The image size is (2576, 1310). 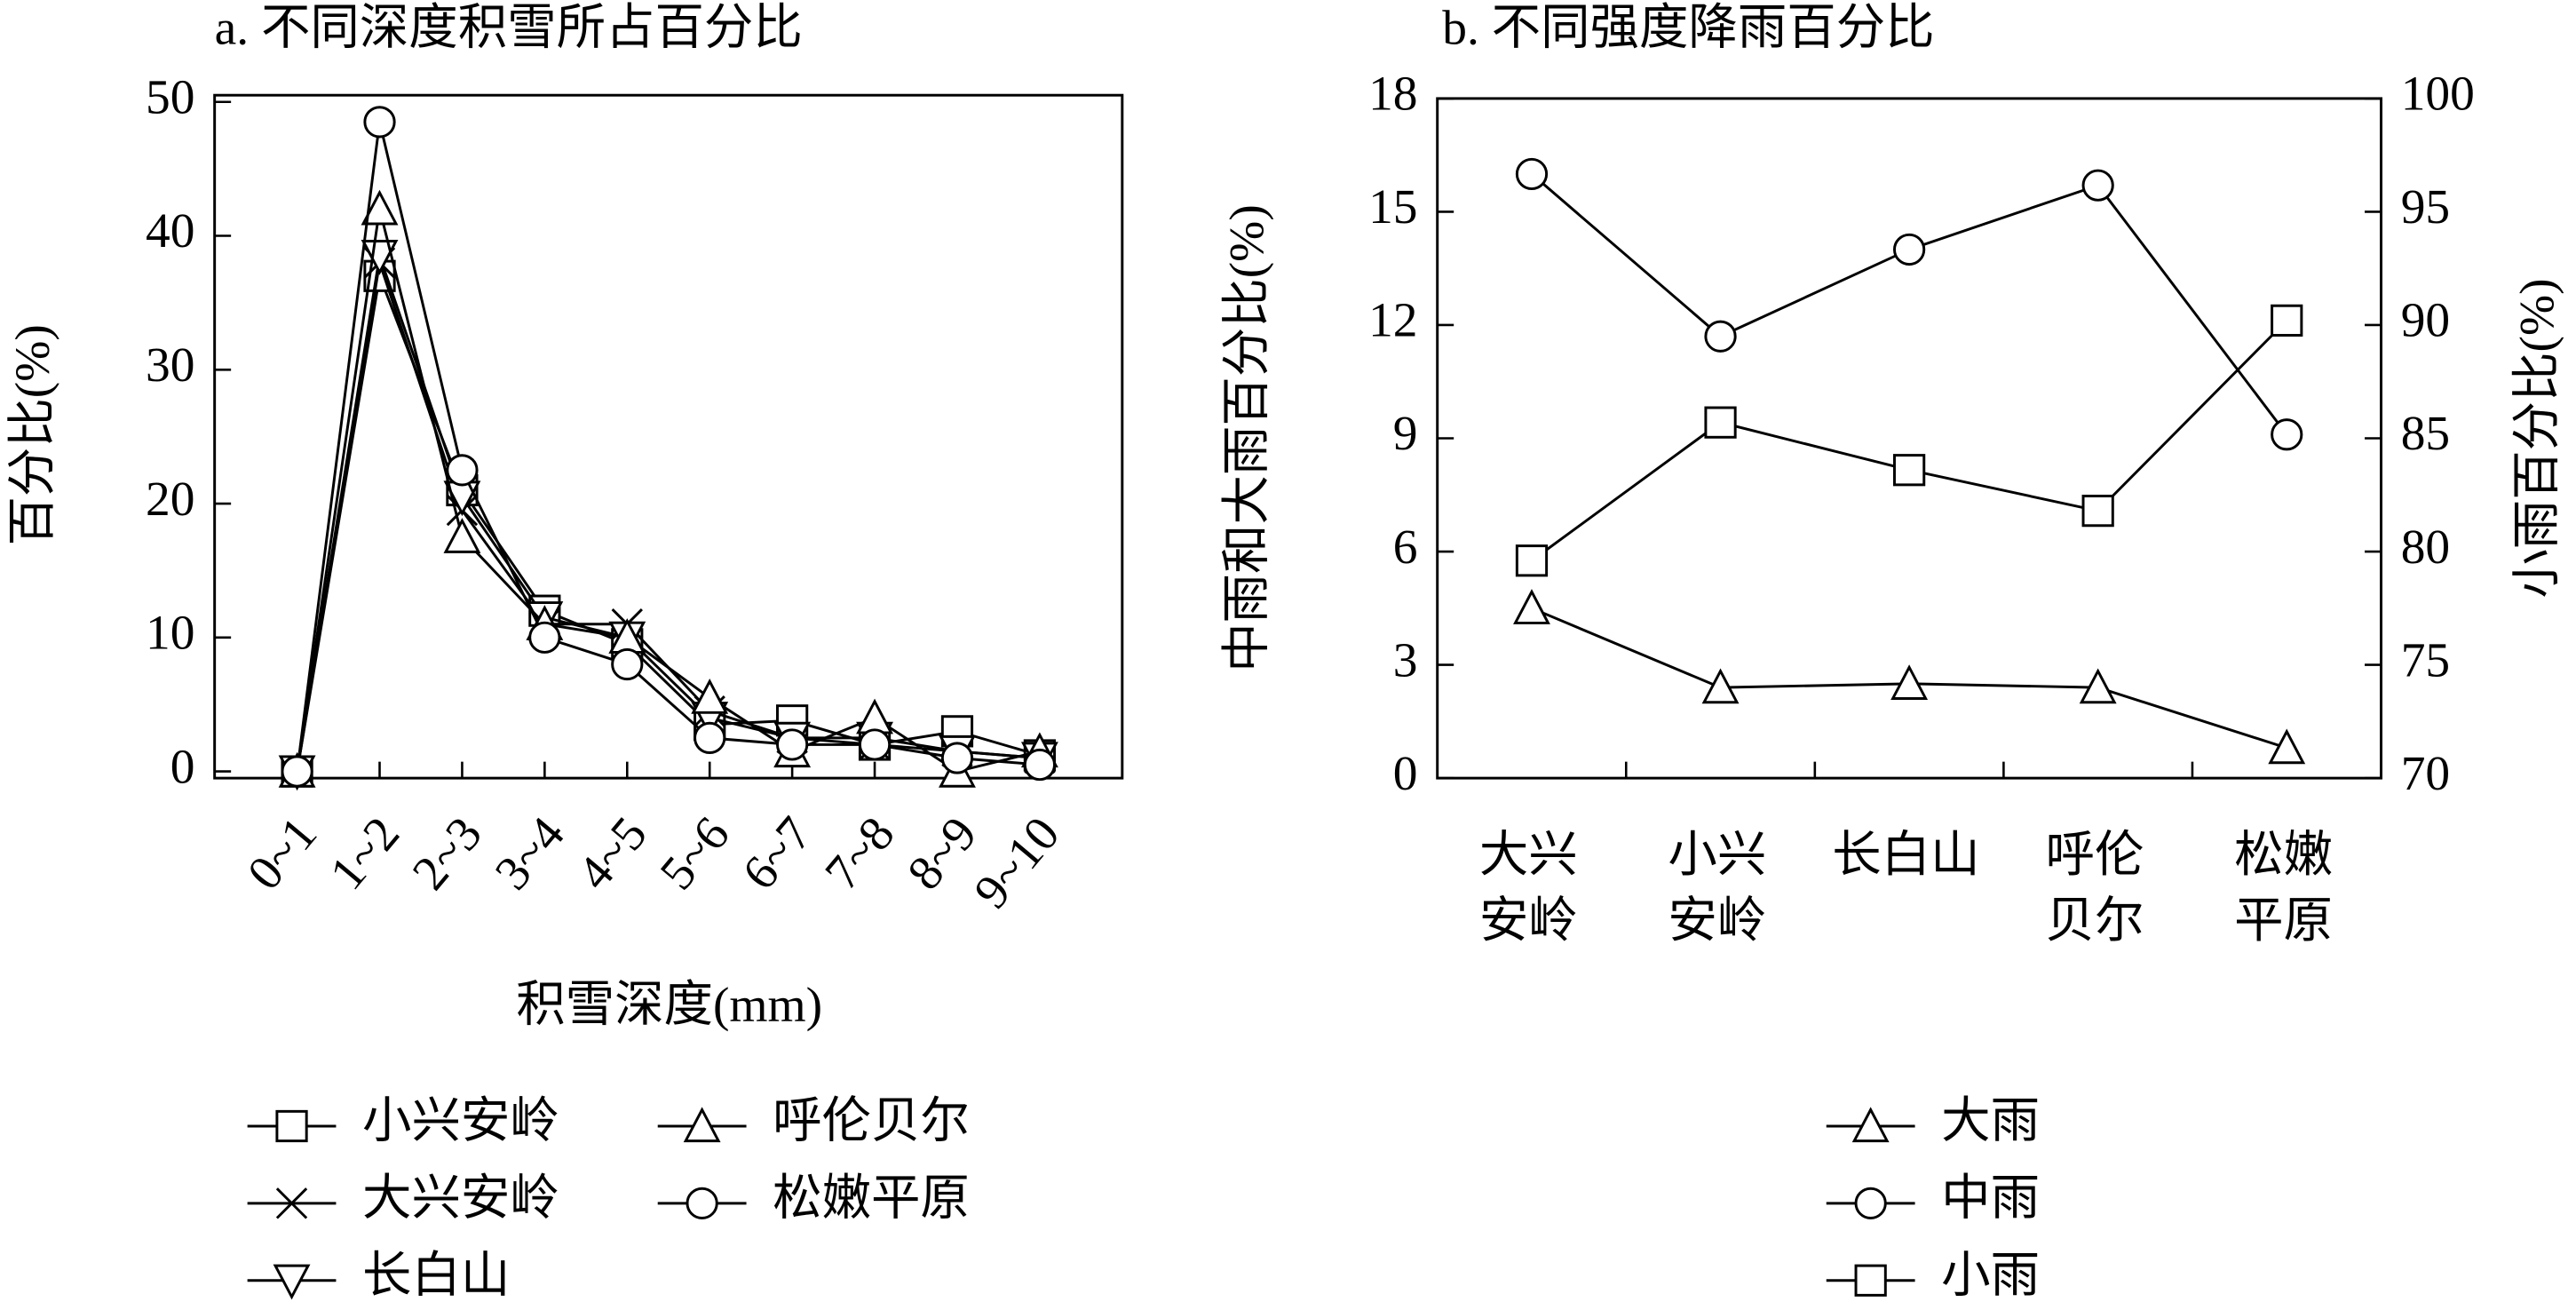 What do you see at coordinates (509, 28) in the screenshot?
I see `chart-title: a. 不同深度积雪所占百分比` at bounding box center [509, 28].